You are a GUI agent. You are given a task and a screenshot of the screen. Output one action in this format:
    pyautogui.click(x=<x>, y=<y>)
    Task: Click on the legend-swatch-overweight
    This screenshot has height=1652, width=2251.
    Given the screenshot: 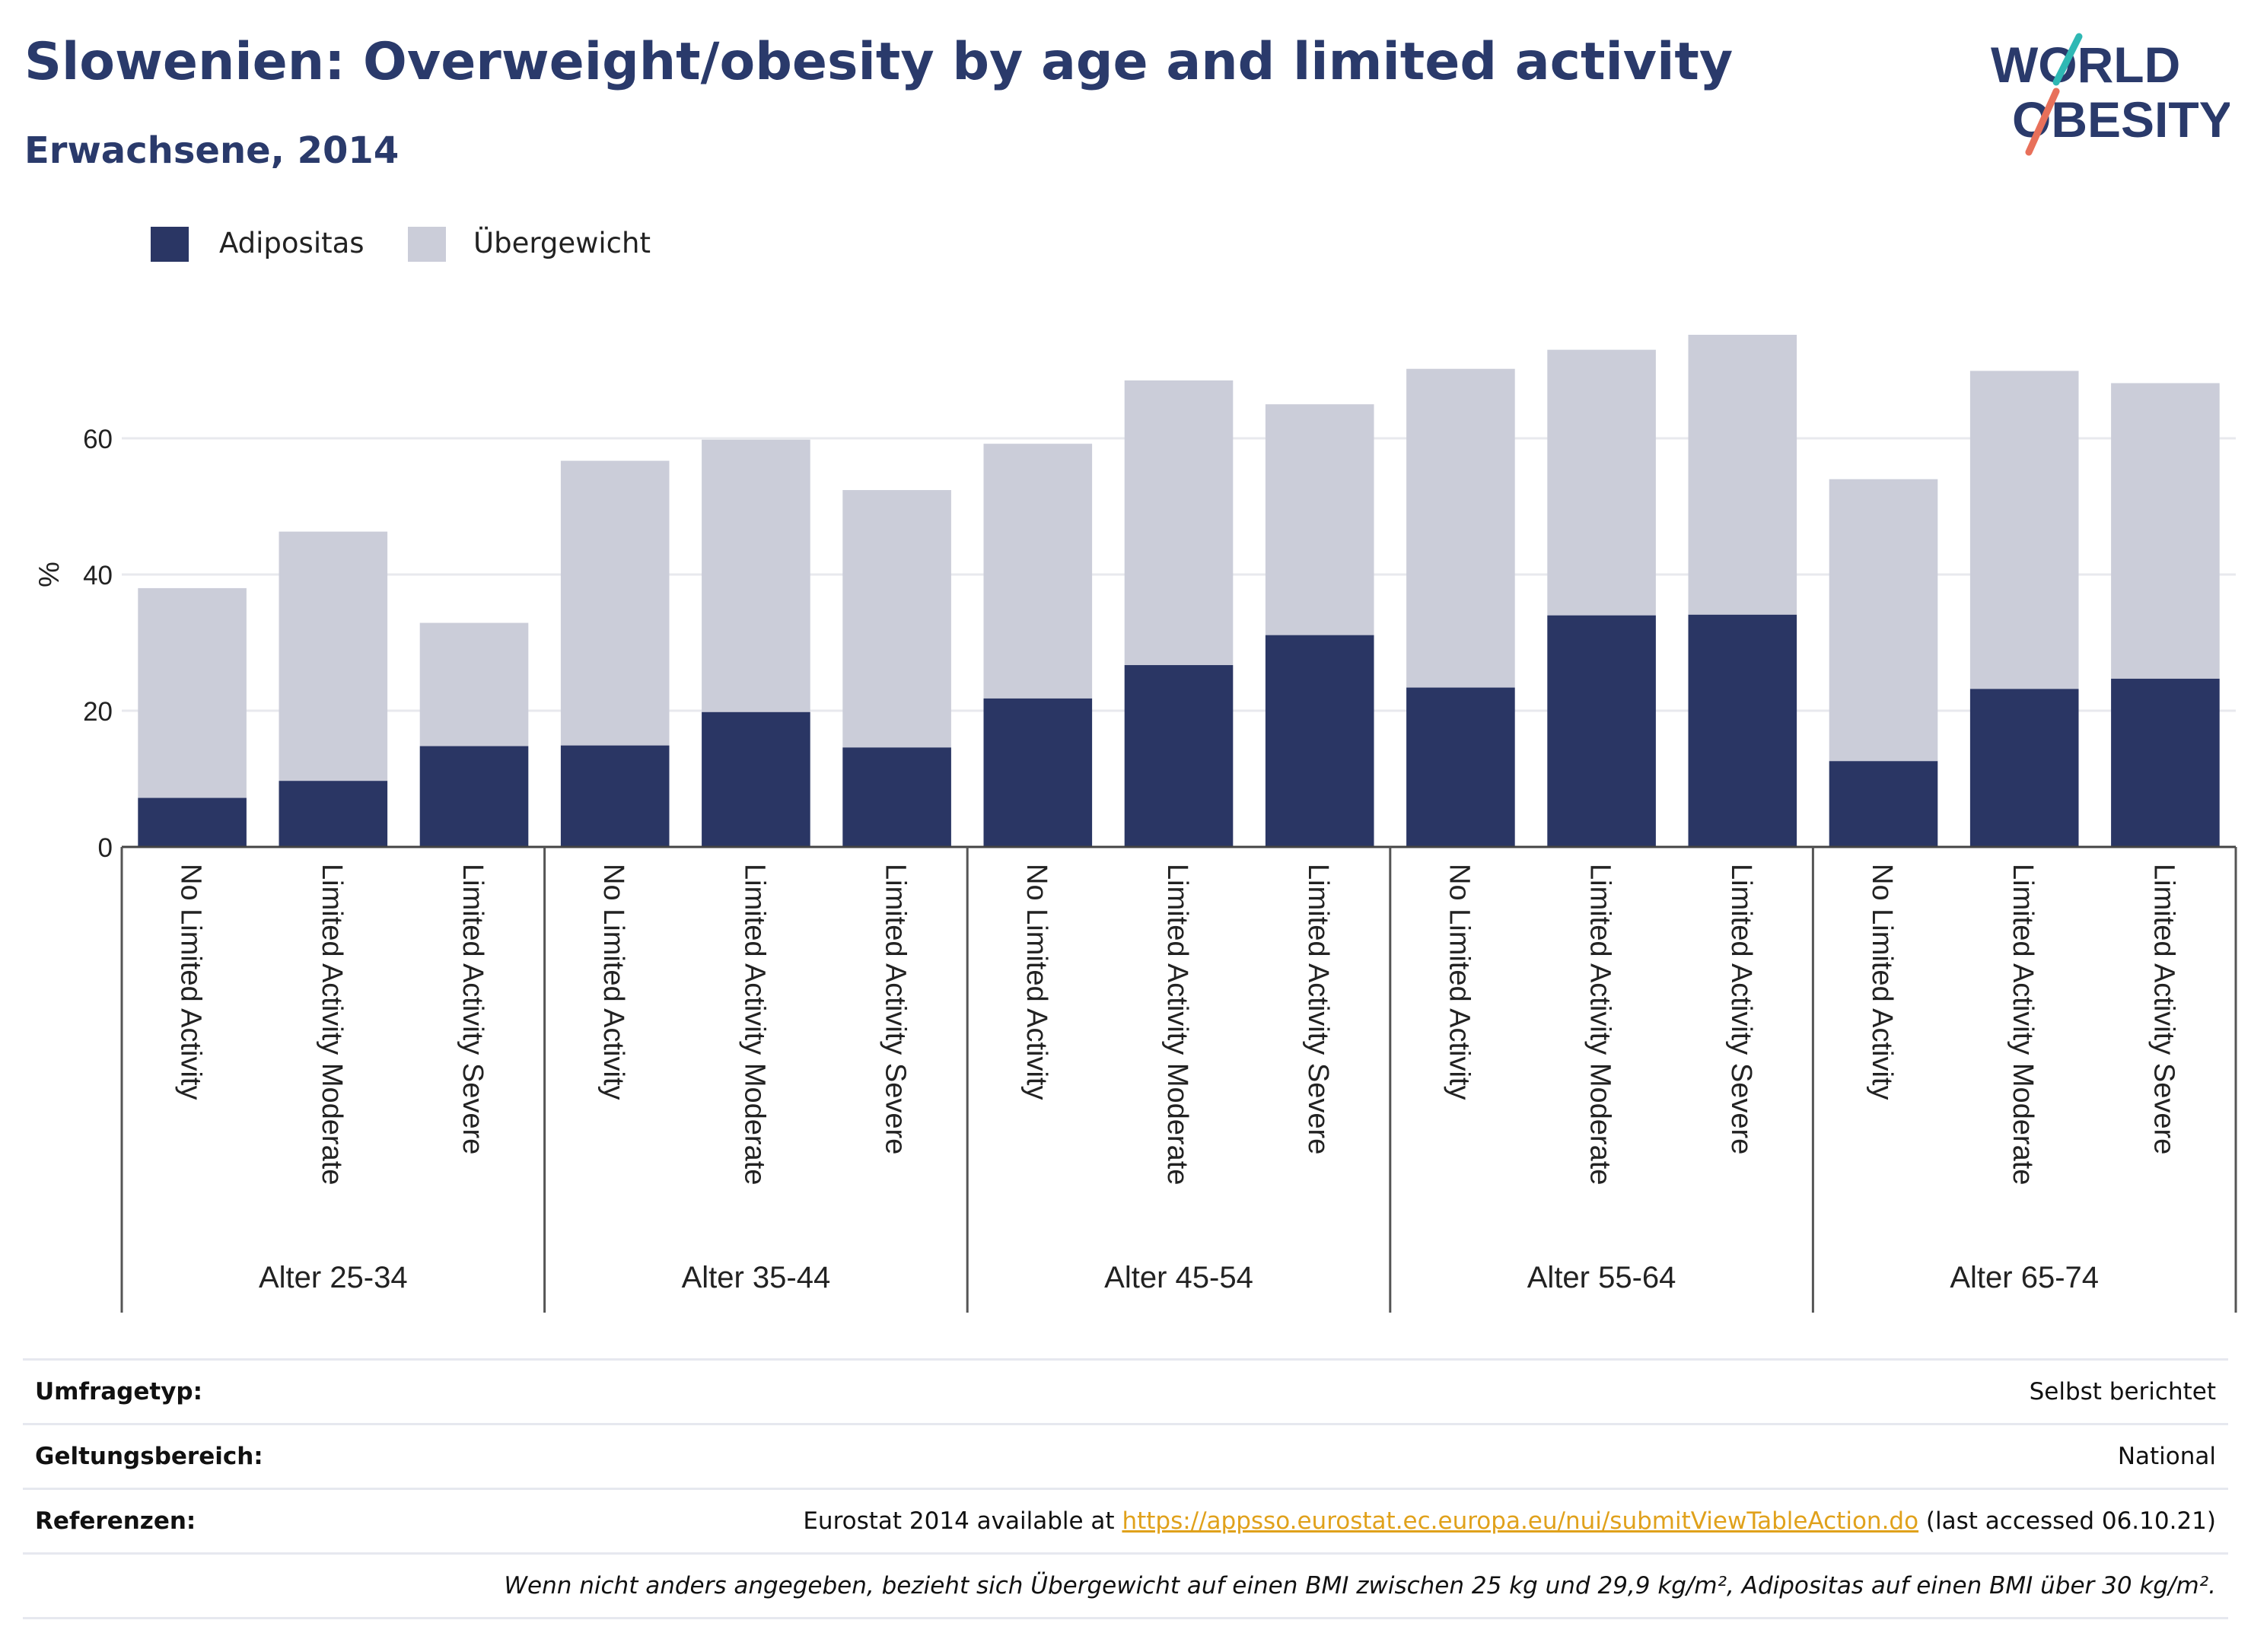 What is the action you would take?
    pyautogui.click(x=427, y=244)
    